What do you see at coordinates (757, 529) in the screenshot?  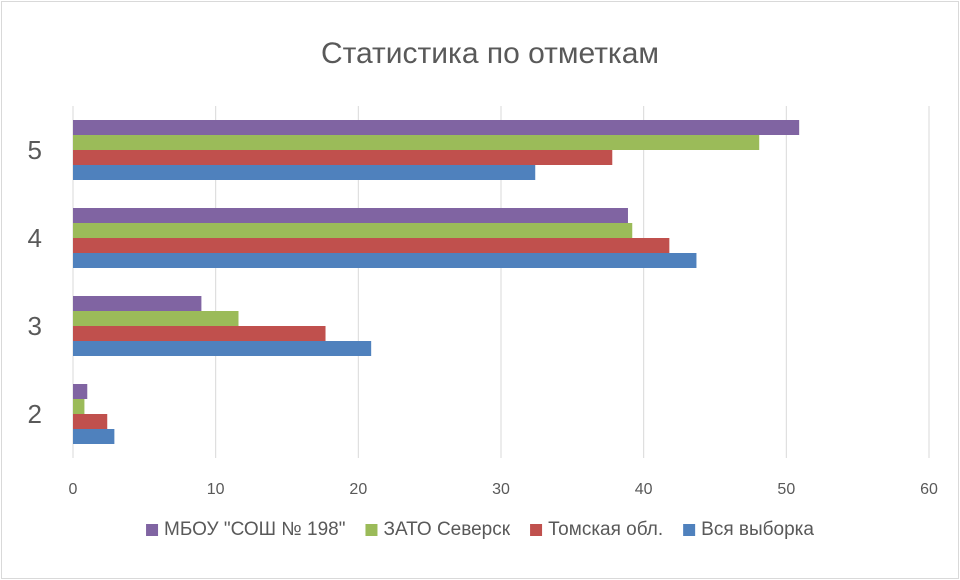 I see `legend-label: Вся выборка` at bounding box center [757, 529].